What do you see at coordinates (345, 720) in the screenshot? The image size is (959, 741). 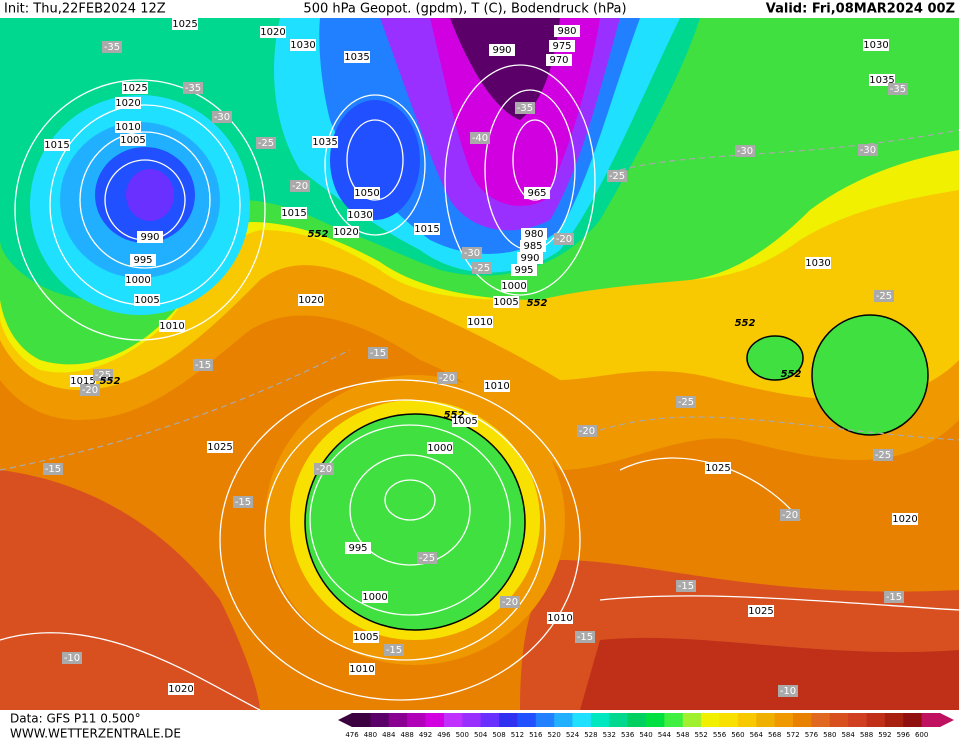 I see `colorbar-left-arrow` at bounding box center [345, 720].